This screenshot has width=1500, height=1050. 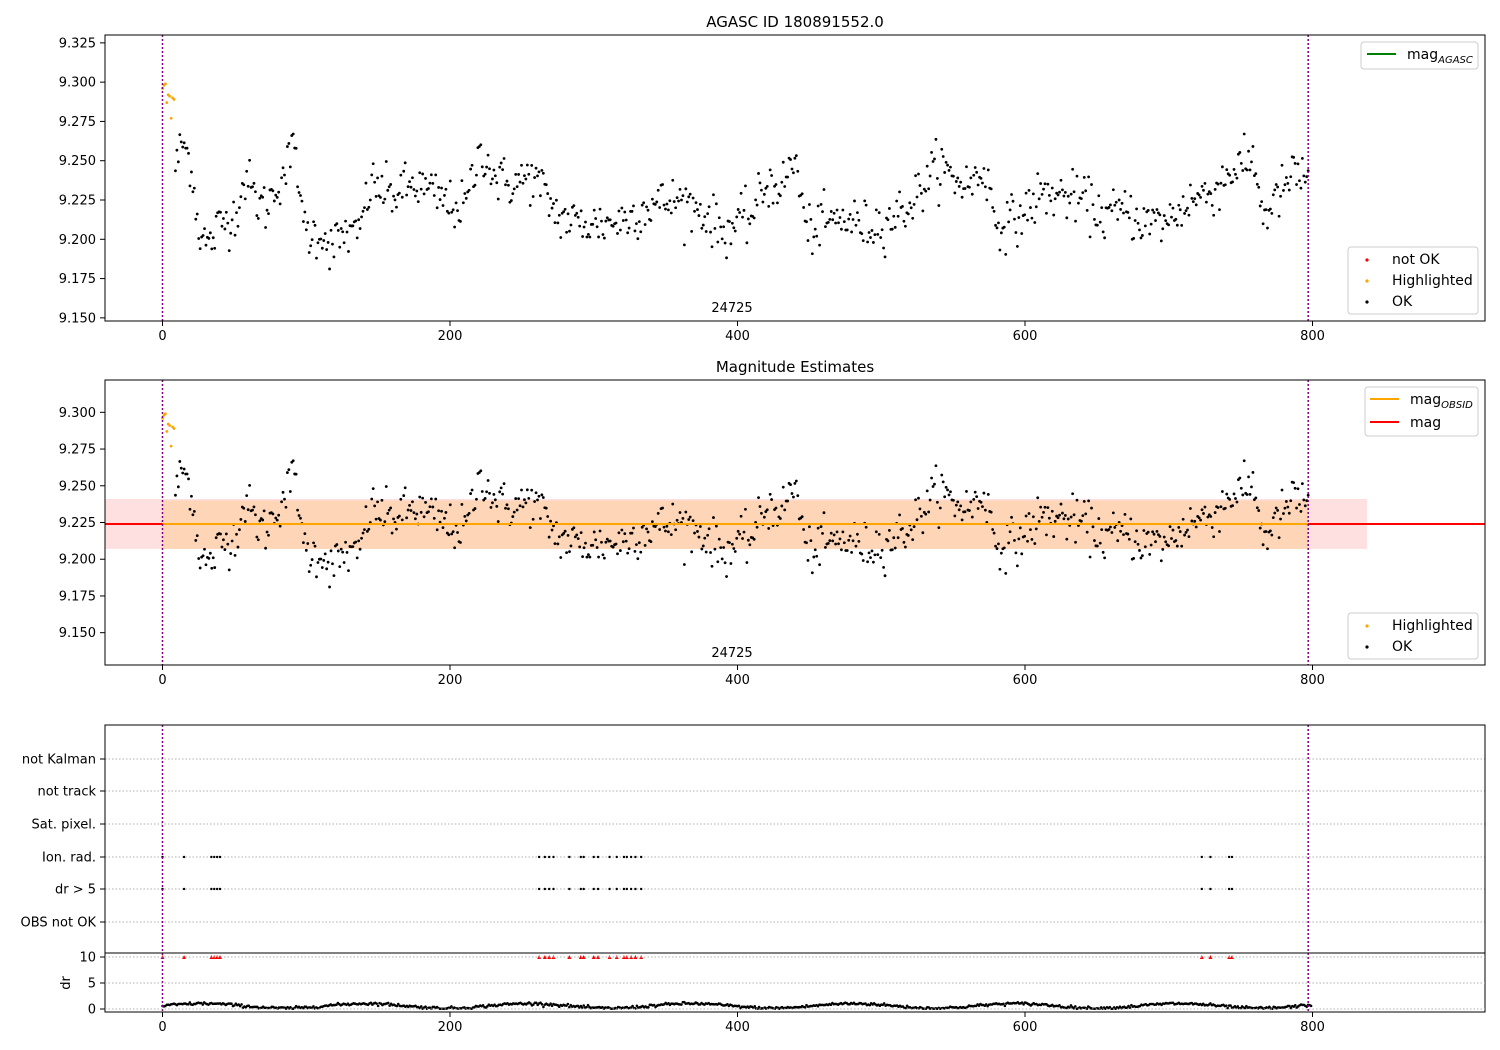 What do you see at coordinates (598, 957) in the screenshot?
I see `dr-clipped-marker` at bounding box center [598, 957].